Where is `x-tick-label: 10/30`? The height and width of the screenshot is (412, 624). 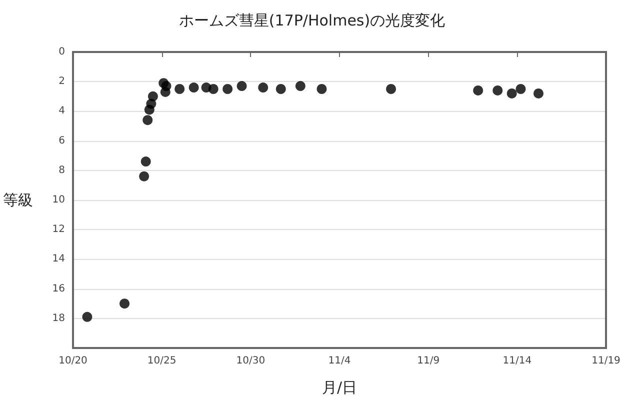 x-tick-label: 10/30 is located at coordinates (251, 361).